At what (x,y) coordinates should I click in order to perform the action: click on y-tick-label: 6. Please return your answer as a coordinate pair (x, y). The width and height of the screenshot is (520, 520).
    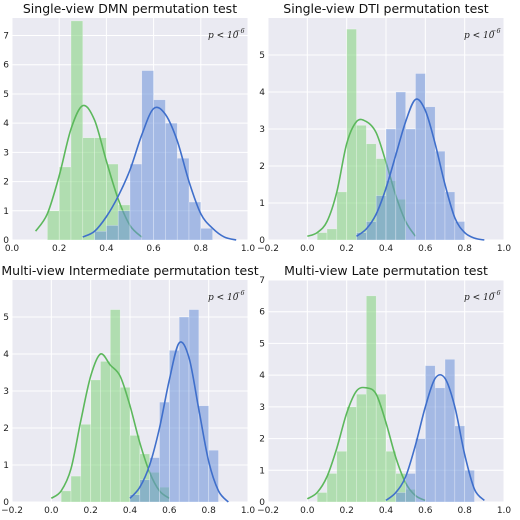
    Looking at the image, I should click on (262, 313).